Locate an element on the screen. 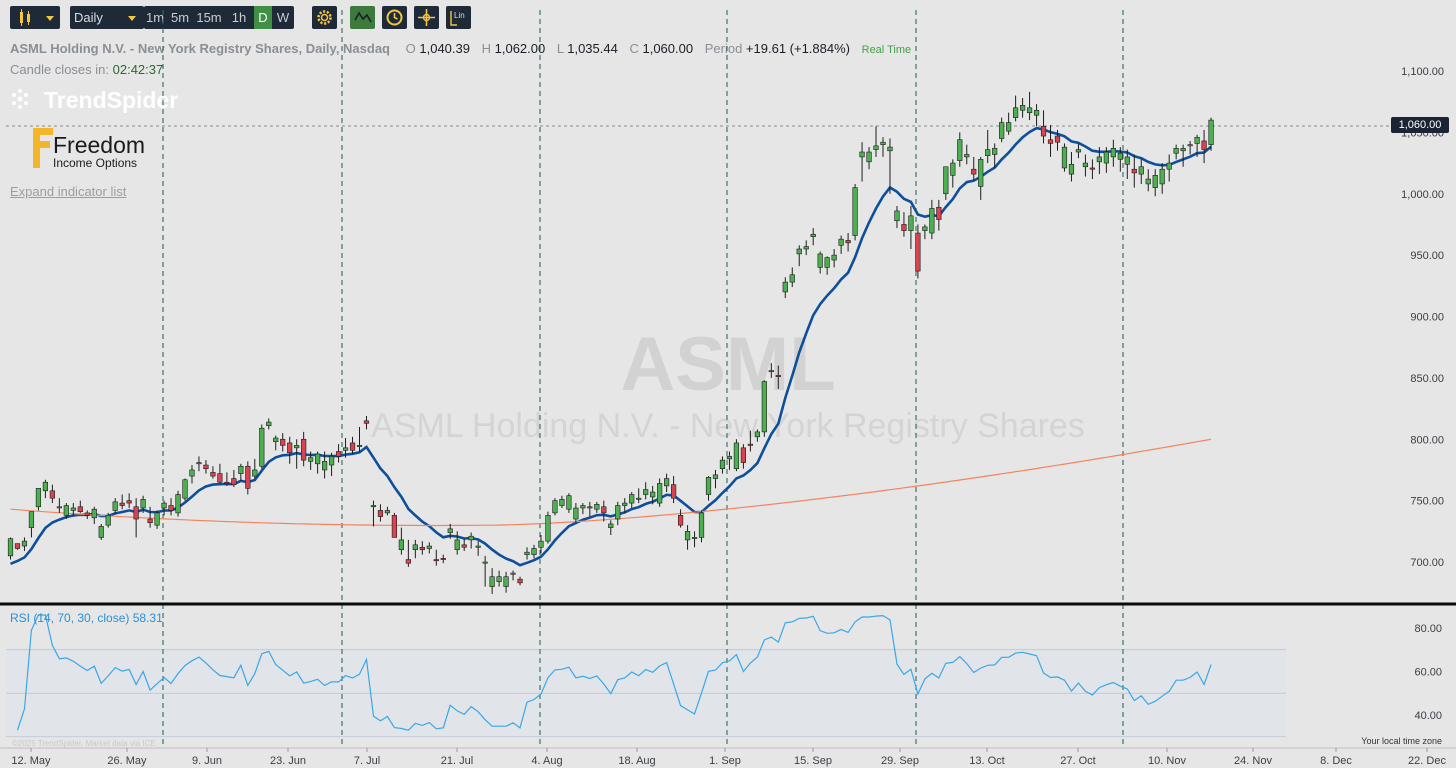 The width and height of the screenshot is (1456, 768). timeframe-15m: 15m is located at coordinates (209, 17).